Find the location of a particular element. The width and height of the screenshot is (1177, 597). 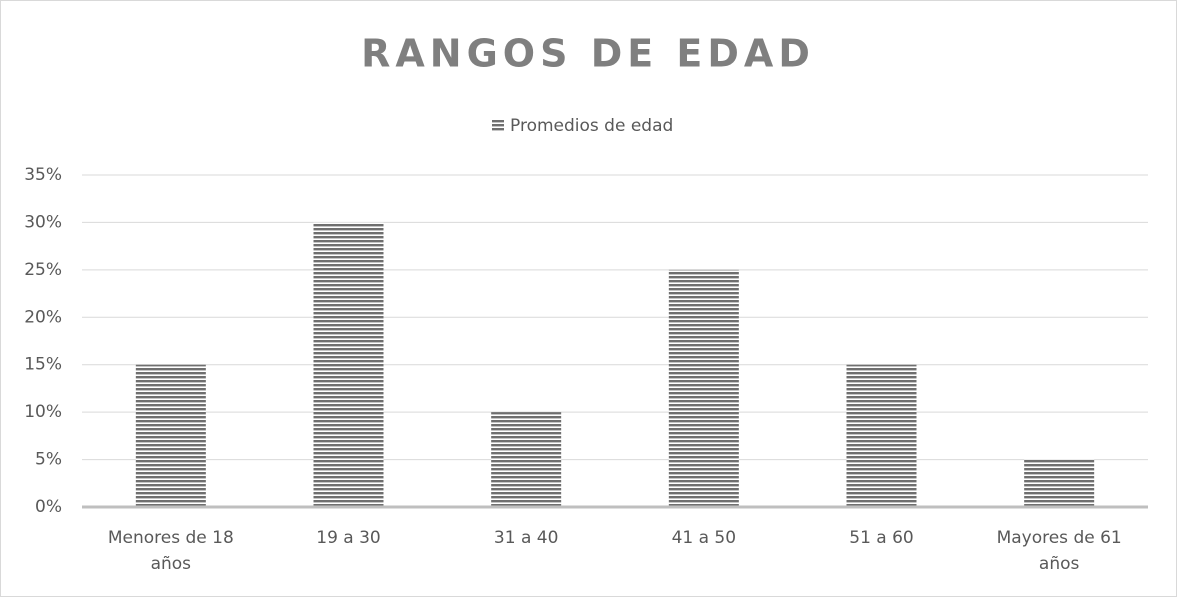

x-tick-label: 51 a 60 is located at coordinates (881, 538).